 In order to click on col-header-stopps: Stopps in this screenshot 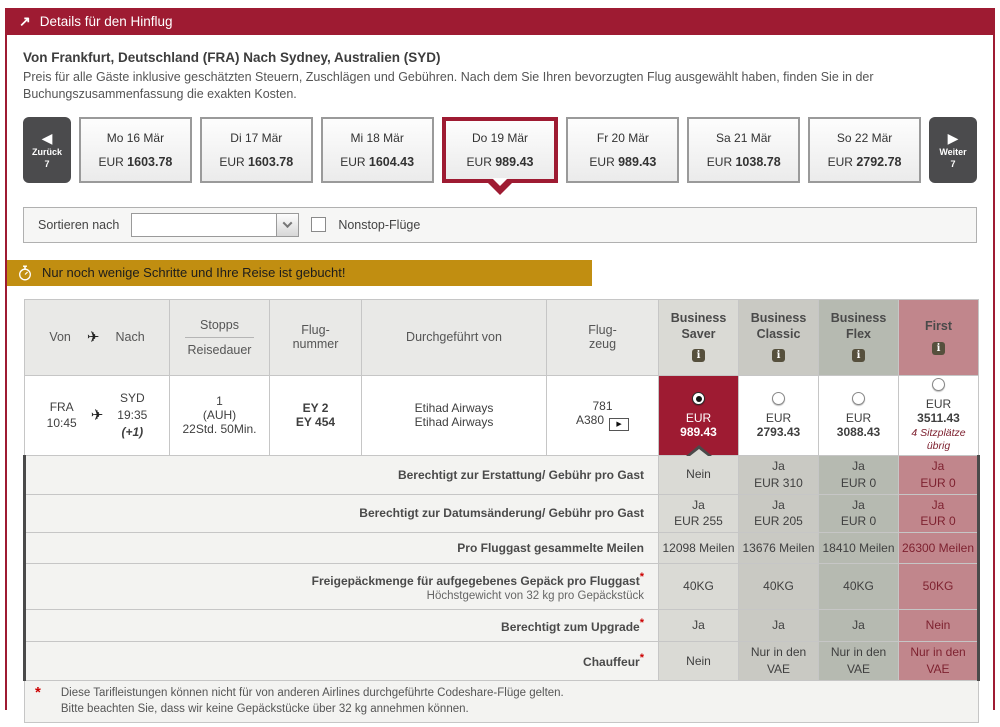, I will do `click(219, 324)`.